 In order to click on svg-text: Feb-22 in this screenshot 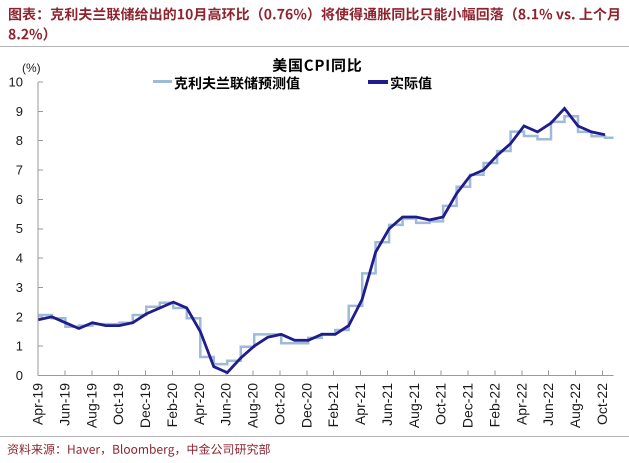, I will do `click(495, 405)`.